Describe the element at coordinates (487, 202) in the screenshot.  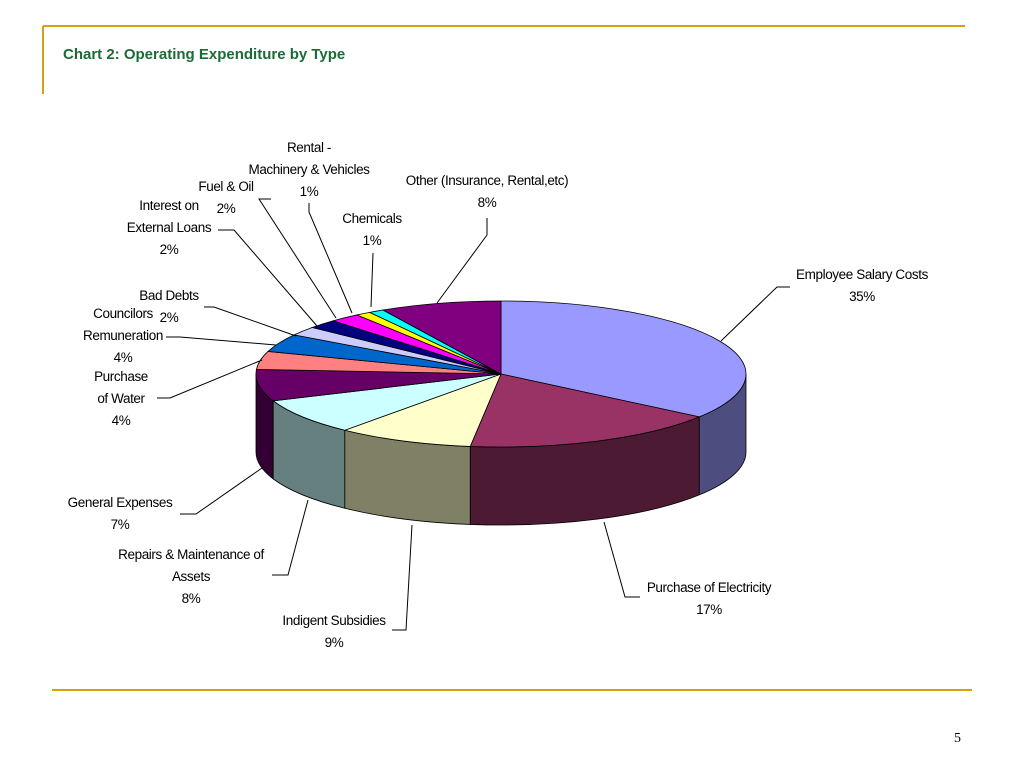
I see `slice-label-12-line-1: 8%` at that location.